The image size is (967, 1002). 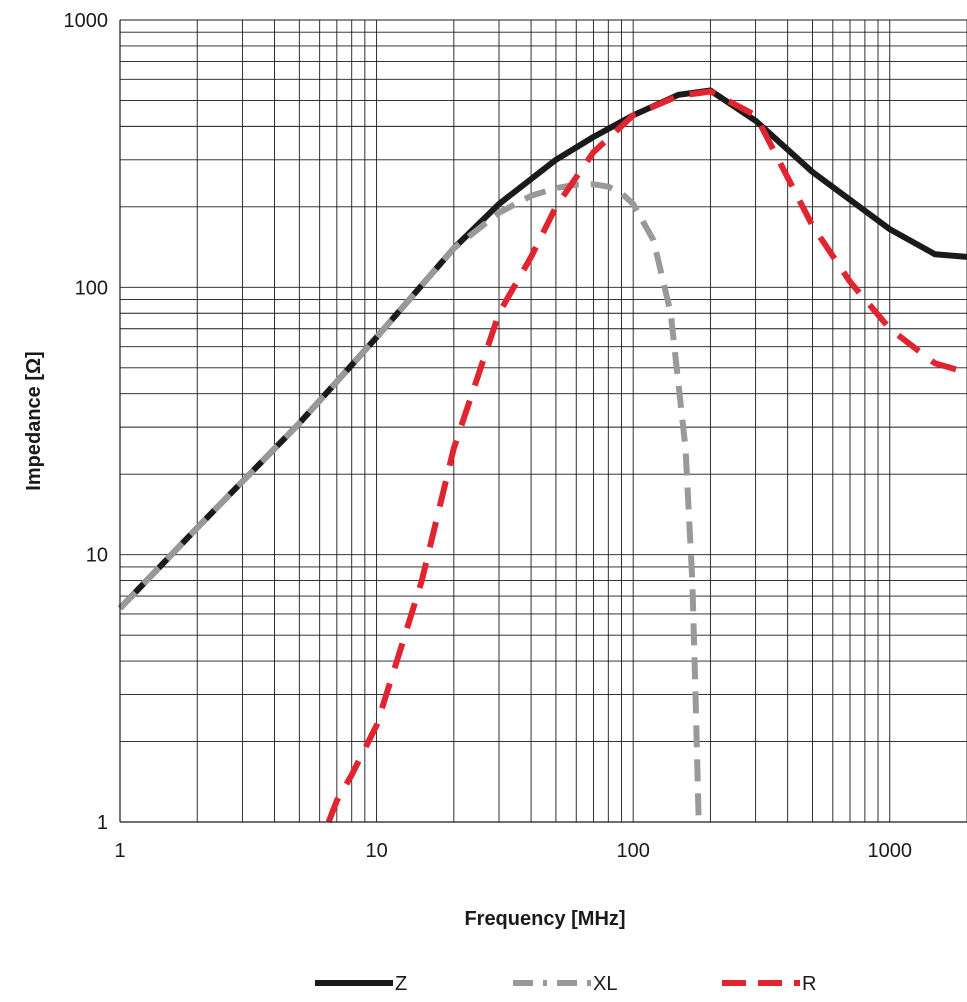 I want to click on x-tick-label: 1, so click(x=119, y=851).